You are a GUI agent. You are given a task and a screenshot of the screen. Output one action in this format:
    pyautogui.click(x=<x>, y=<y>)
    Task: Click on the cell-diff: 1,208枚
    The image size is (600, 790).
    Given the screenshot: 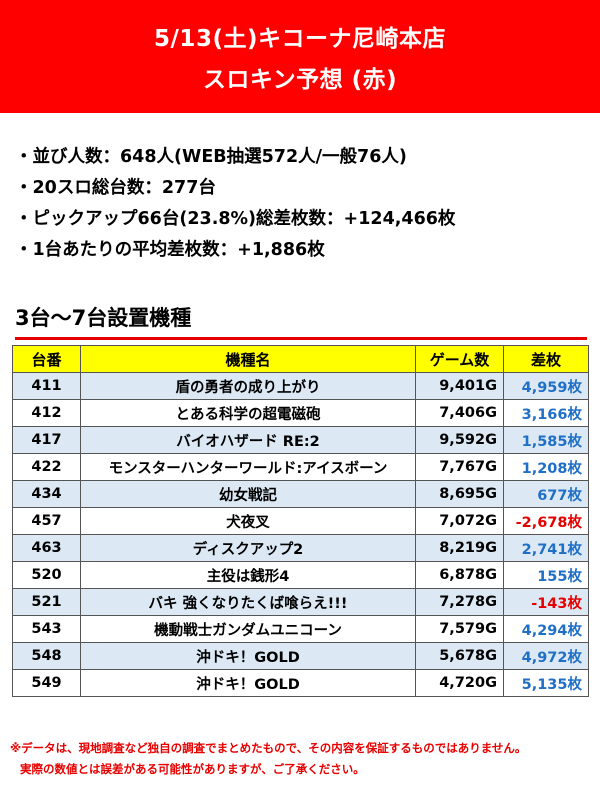 What is the action you would take?
    pyautogui.click(x=546, y=467)
    